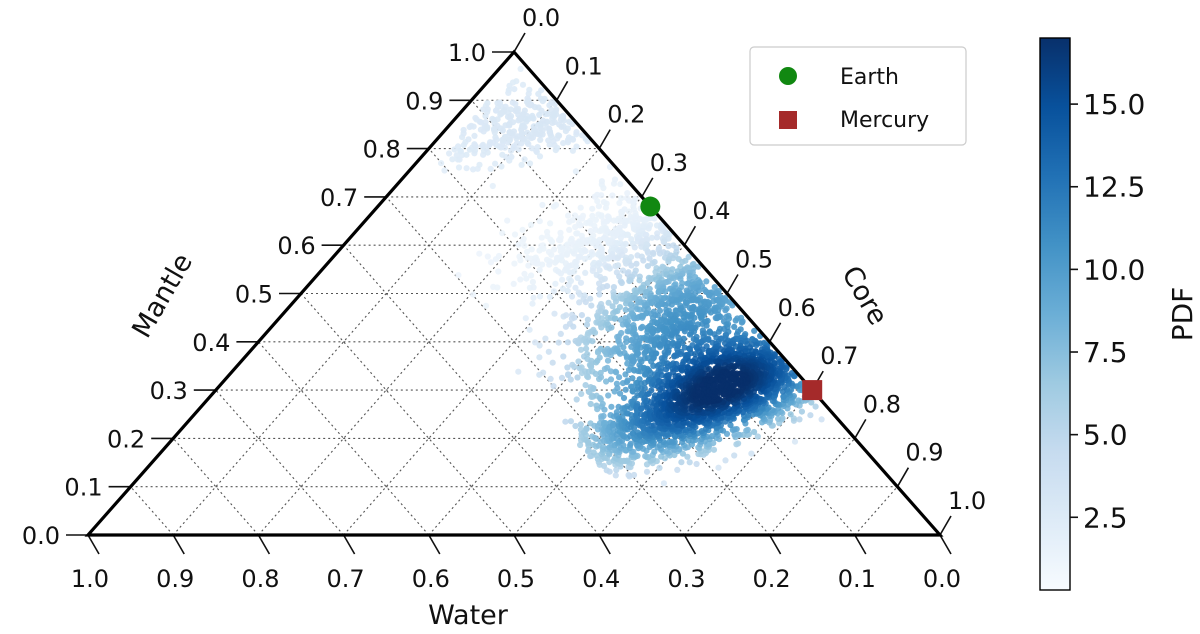 The height and width of the screenshot is (634, 1200). I want to click on density-point-1943, so click(684, 331).